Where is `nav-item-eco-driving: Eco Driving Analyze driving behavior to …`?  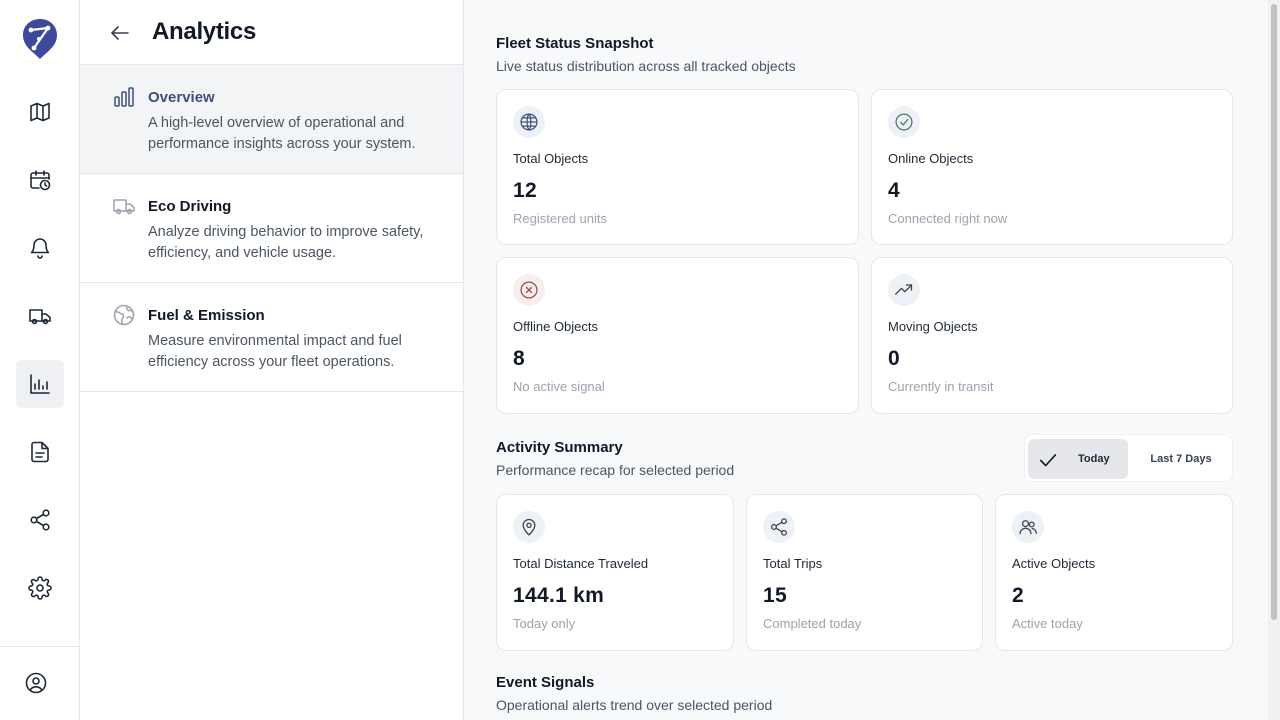
nav-item-eco-driving: Eco Driving Analyze driving behavior to … is located at coordinates (271, 228).